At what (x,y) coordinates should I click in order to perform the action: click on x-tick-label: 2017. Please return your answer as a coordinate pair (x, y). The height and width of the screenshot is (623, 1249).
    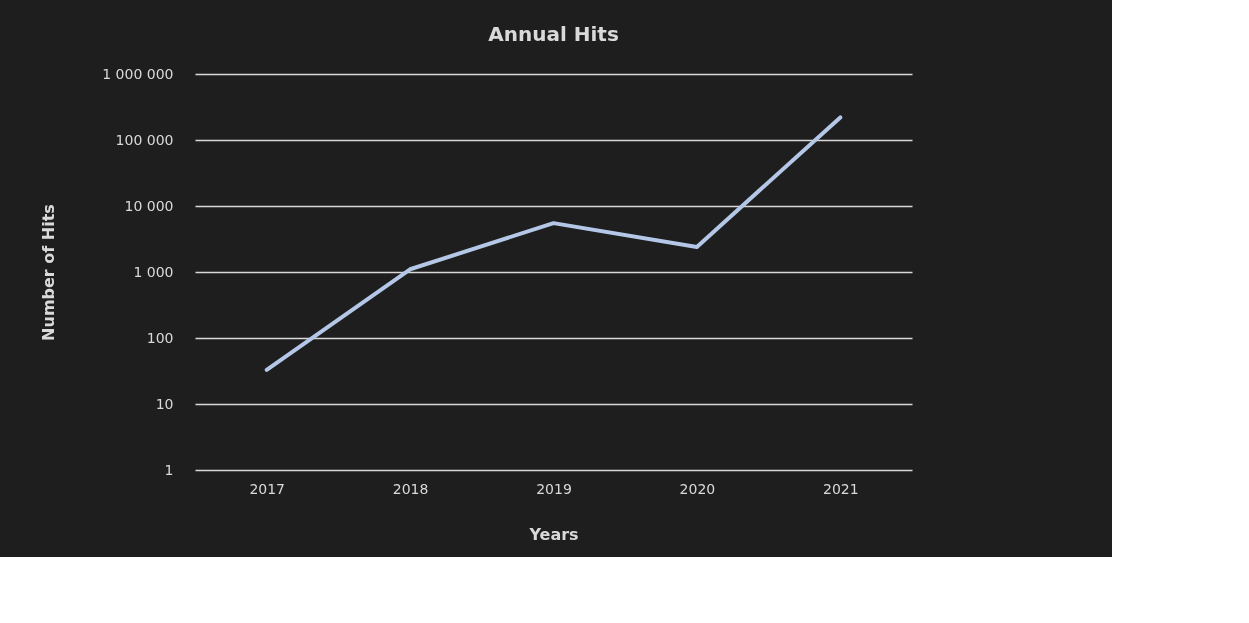
    Looking at the image, I should click on (267, 488).